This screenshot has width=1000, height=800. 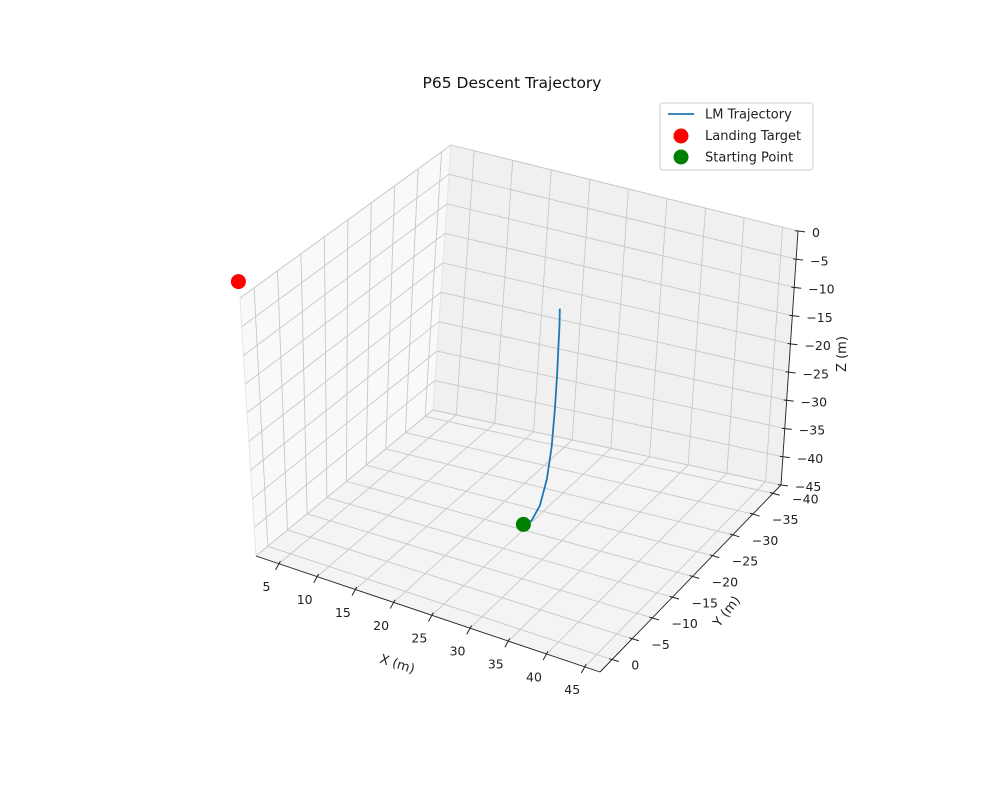 What do you see at coordinates (419, 638) in the screenshot?
I see `x-tick-label: 25` at bounding box center [419, 638].